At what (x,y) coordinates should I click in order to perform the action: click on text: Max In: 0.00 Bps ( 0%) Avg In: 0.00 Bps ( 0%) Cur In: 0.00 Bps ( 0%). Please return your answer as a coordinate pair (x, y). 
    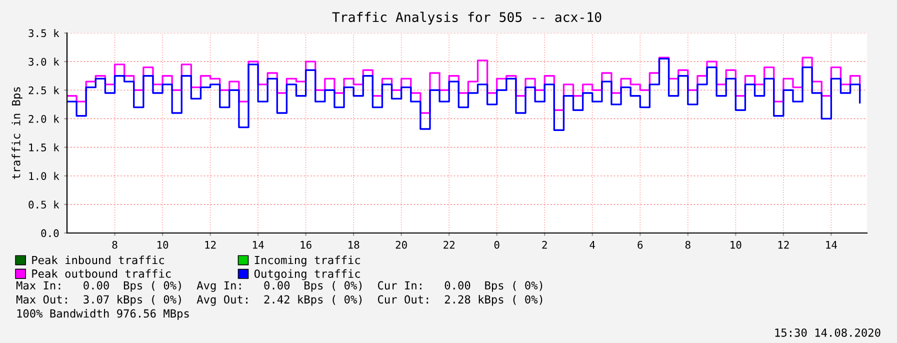
    Looking at the image, I should click on (279, 286).